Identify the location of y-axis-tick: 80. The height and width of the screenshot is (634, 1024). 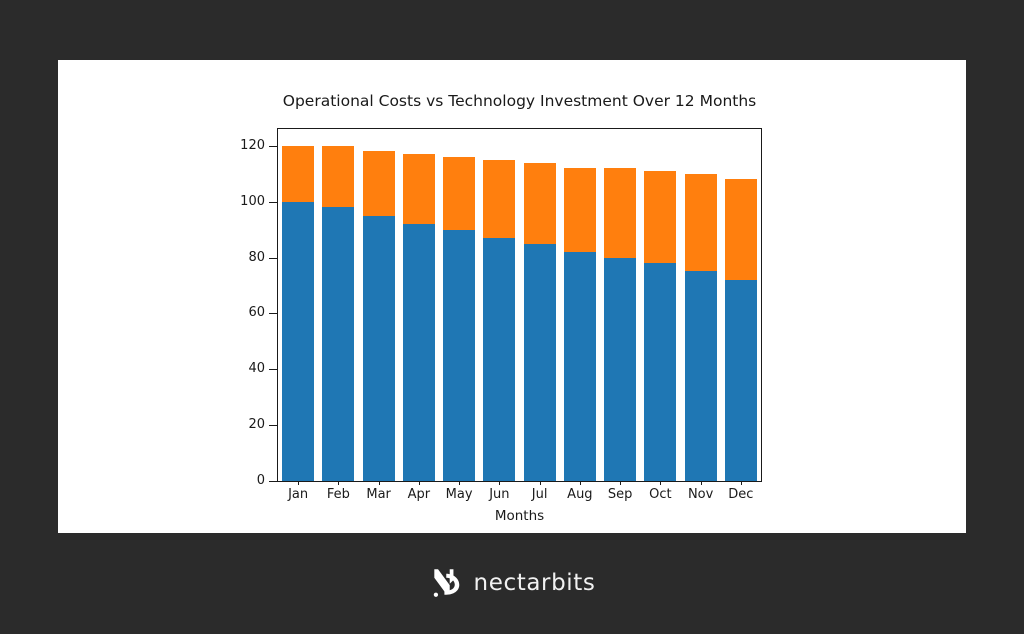
(263, 257).